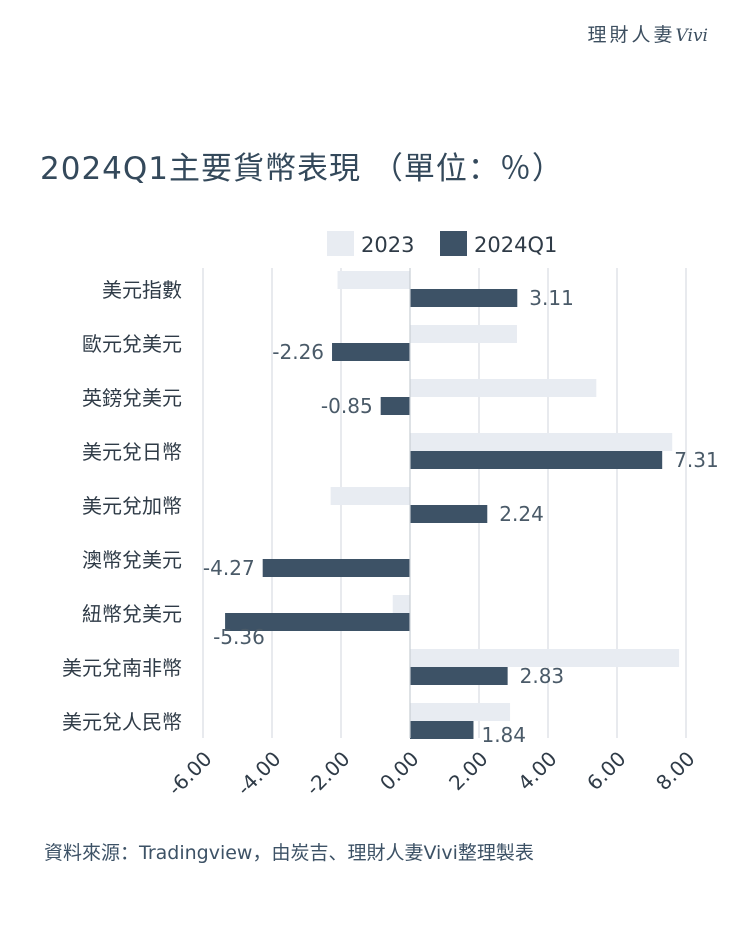 This screenshot has width=740, height=925. Describe the element at coordinates (122, 722) in the screenshot. I see `category-label: 美元兌人民幣` at that location.